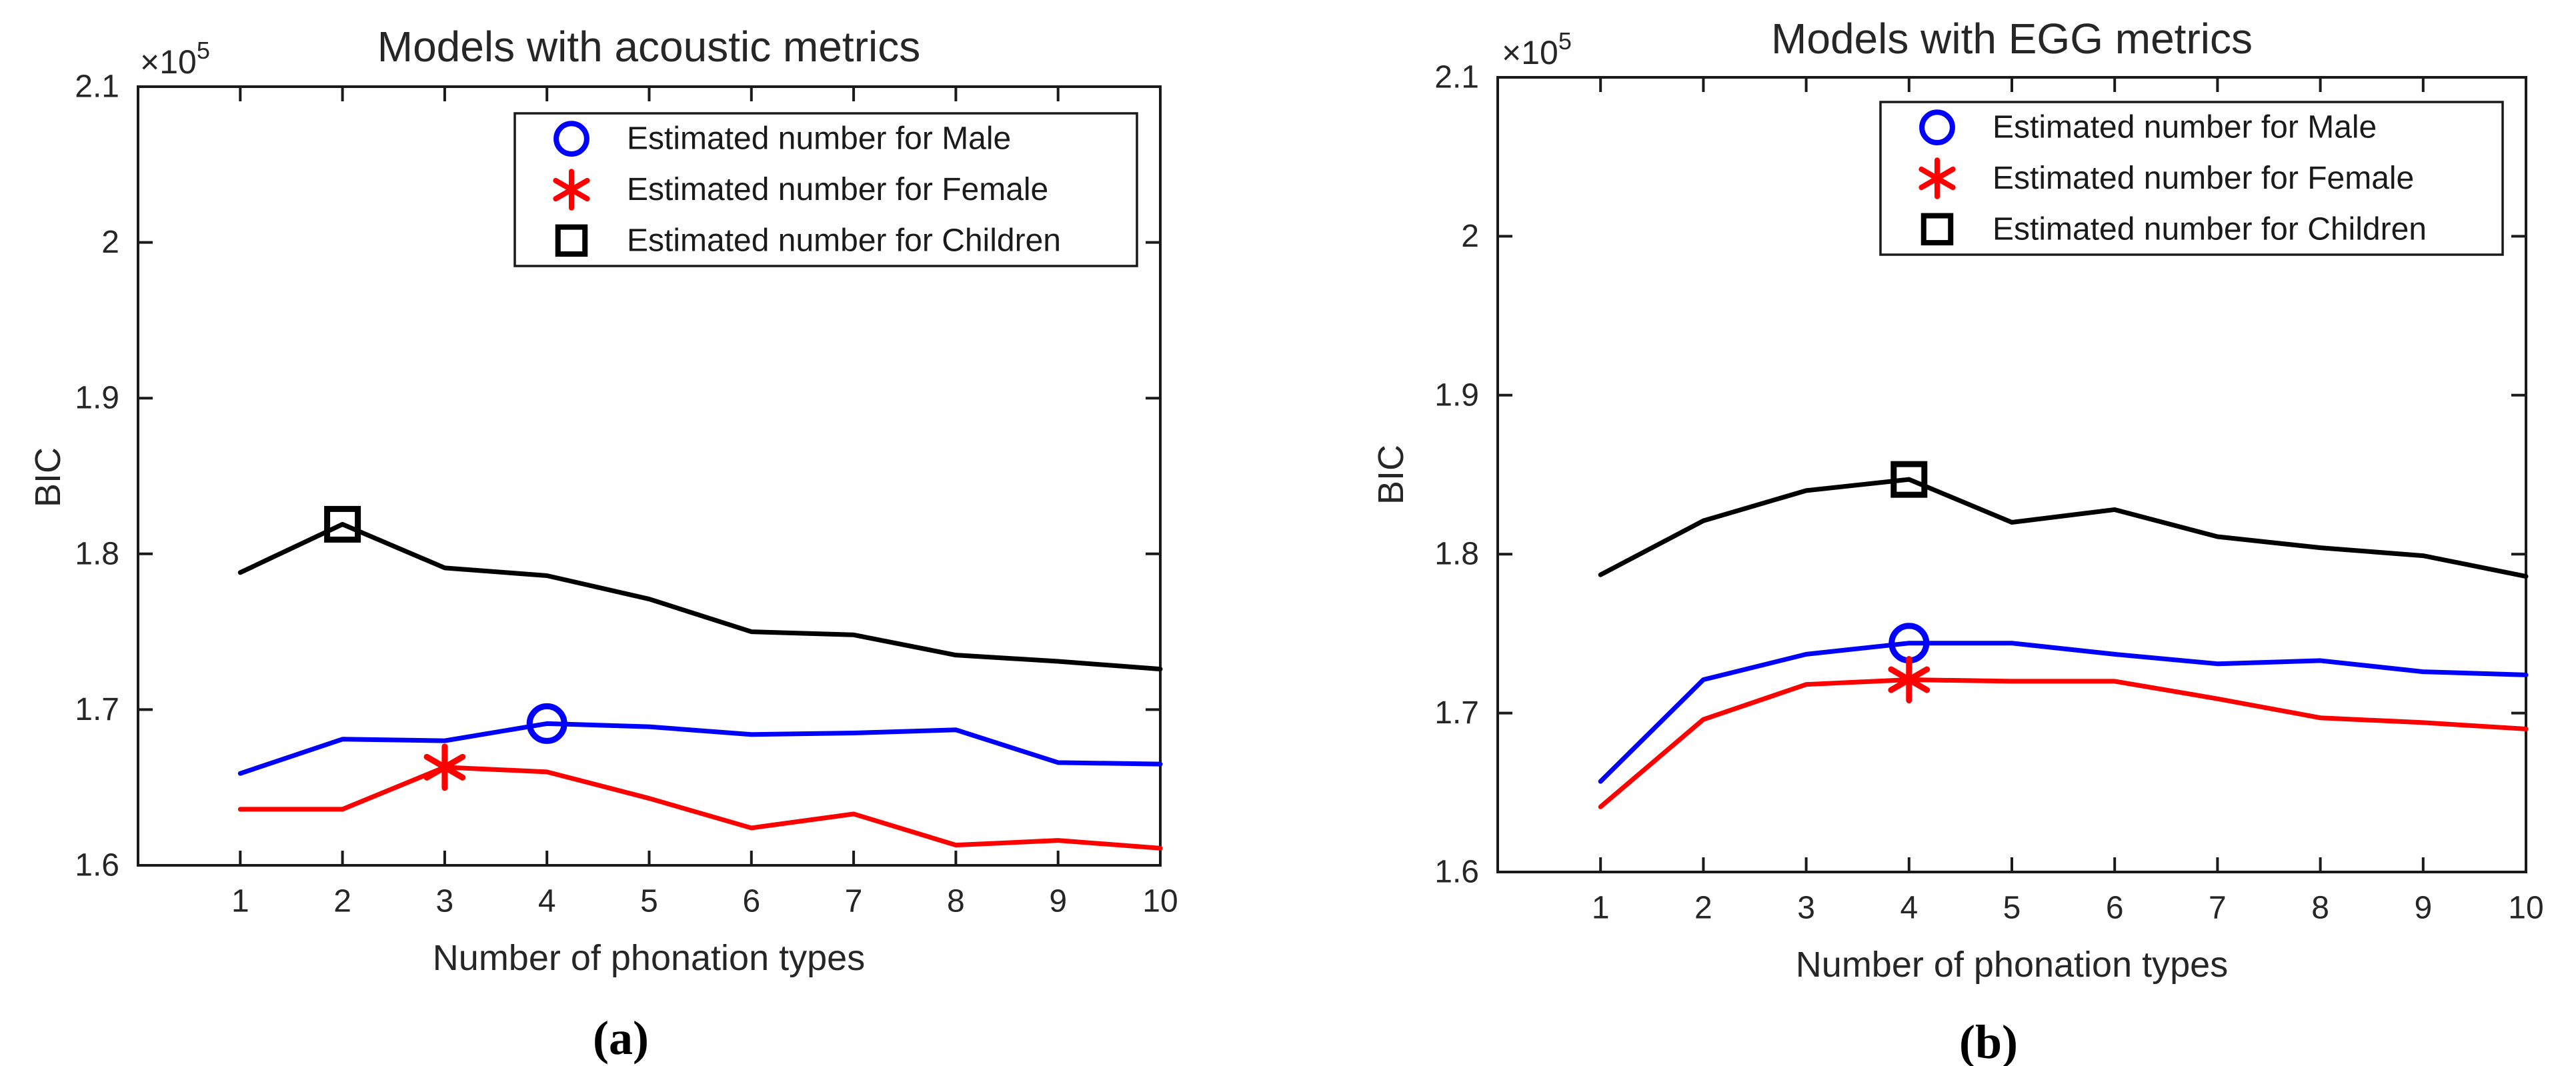 The width and height of the screenshot is (2576, 1066). I want to click on subfigure-b-caption: (b), so click(1988, 1040).